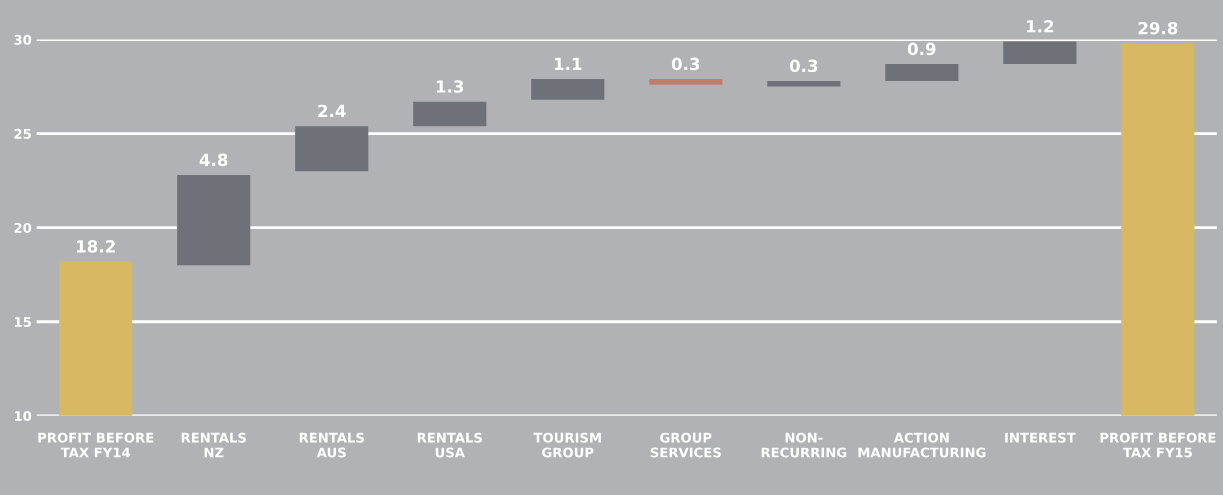  What do you see at coordinates (450, 86) in the screenshot?
I see `data-label: 1.3` at bounding box center [450, 86].